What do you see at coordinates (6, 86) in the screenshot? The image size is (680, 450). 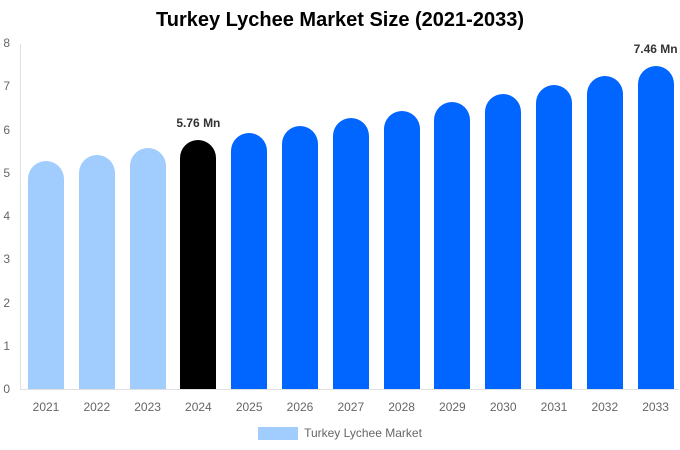 I see `y-tick-label: 7` at bounding box center [6, 86].